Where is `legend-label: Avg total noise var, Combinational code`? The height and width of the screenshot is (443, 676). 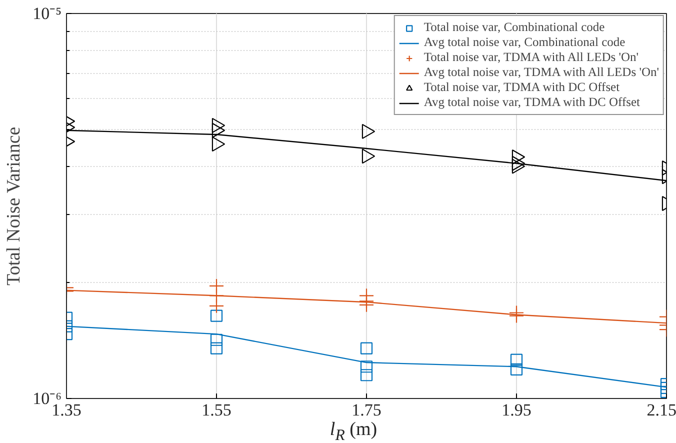
legend-label: Avg total noise var, Combinational code is located at coordinates (525, 42).